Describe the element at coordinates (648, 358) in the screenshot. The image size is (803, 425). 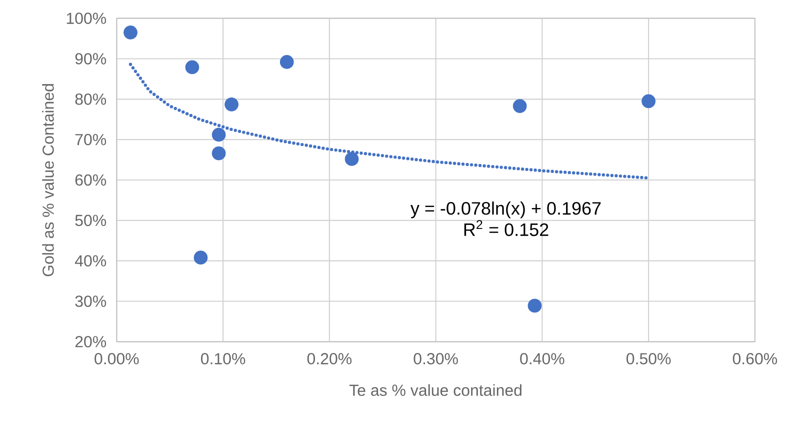
I see `x-tick-label: 0.50%` at that location.